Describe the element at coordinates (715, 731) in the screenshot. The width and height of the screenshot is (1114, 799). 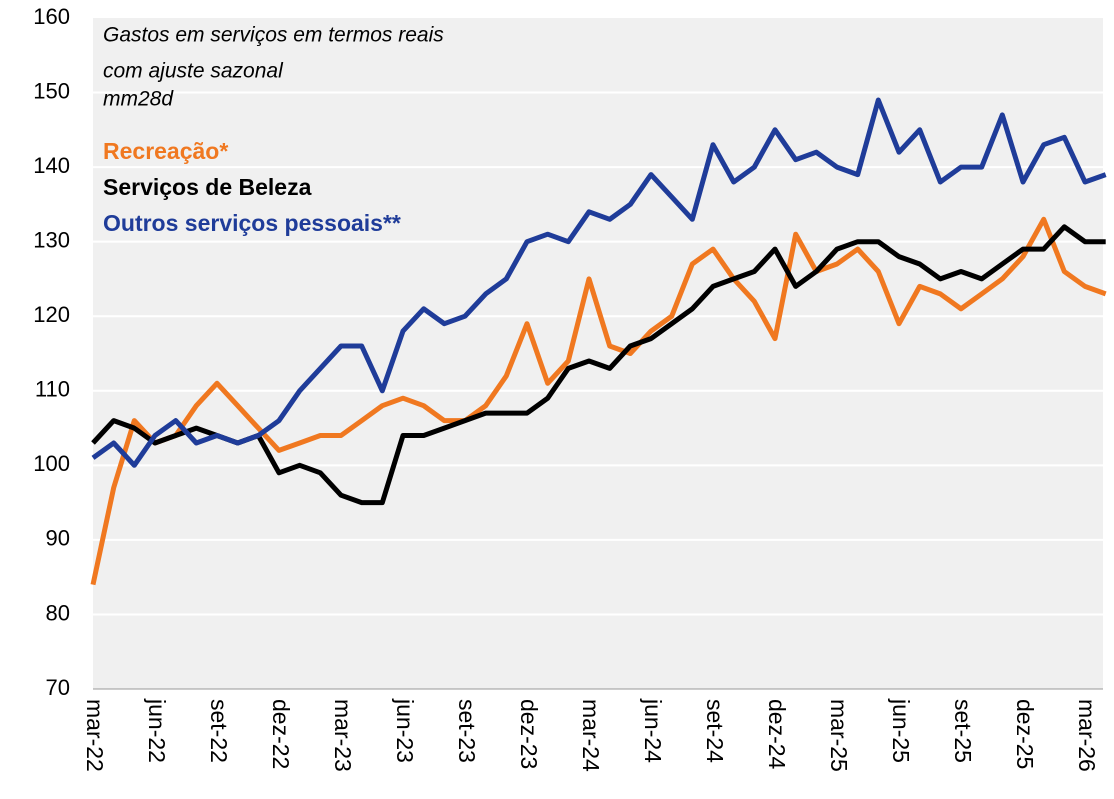
I see `x-tick-label: set-24` at that location.